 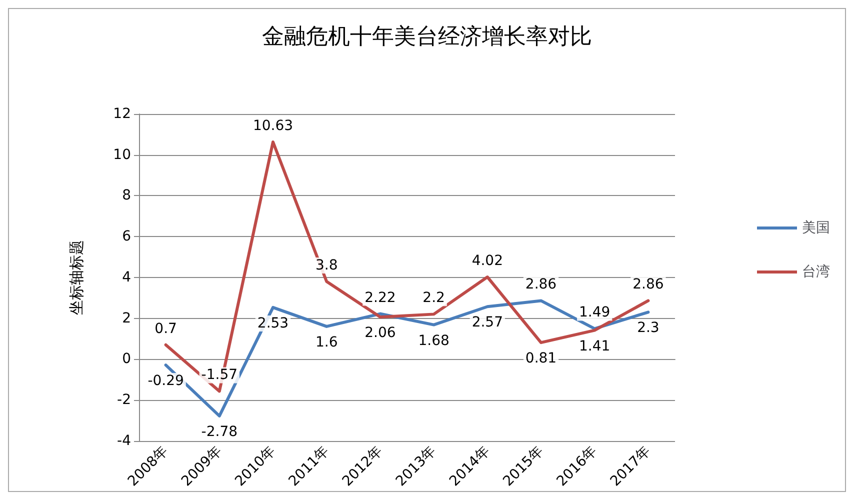 What do you see at coordinates (124, 400) in the screenshot?
I see `y-tick-label: -2` at bounding box center [124, 400].